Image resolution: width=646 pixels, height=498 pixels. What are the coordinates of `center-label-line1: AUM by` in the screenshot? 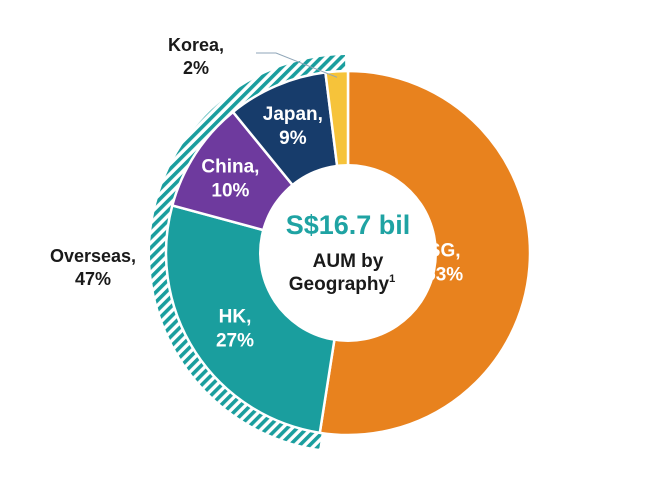 It's located at (348, 261).